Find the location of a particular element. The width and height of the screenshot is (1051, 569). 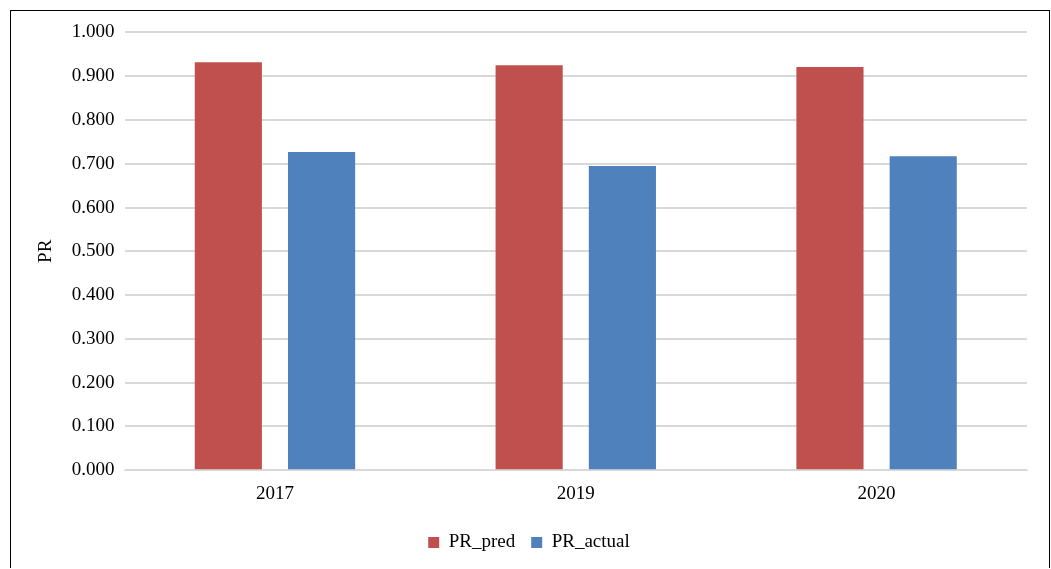

legend-label: PR_pred is located at coordinates (482, 541).